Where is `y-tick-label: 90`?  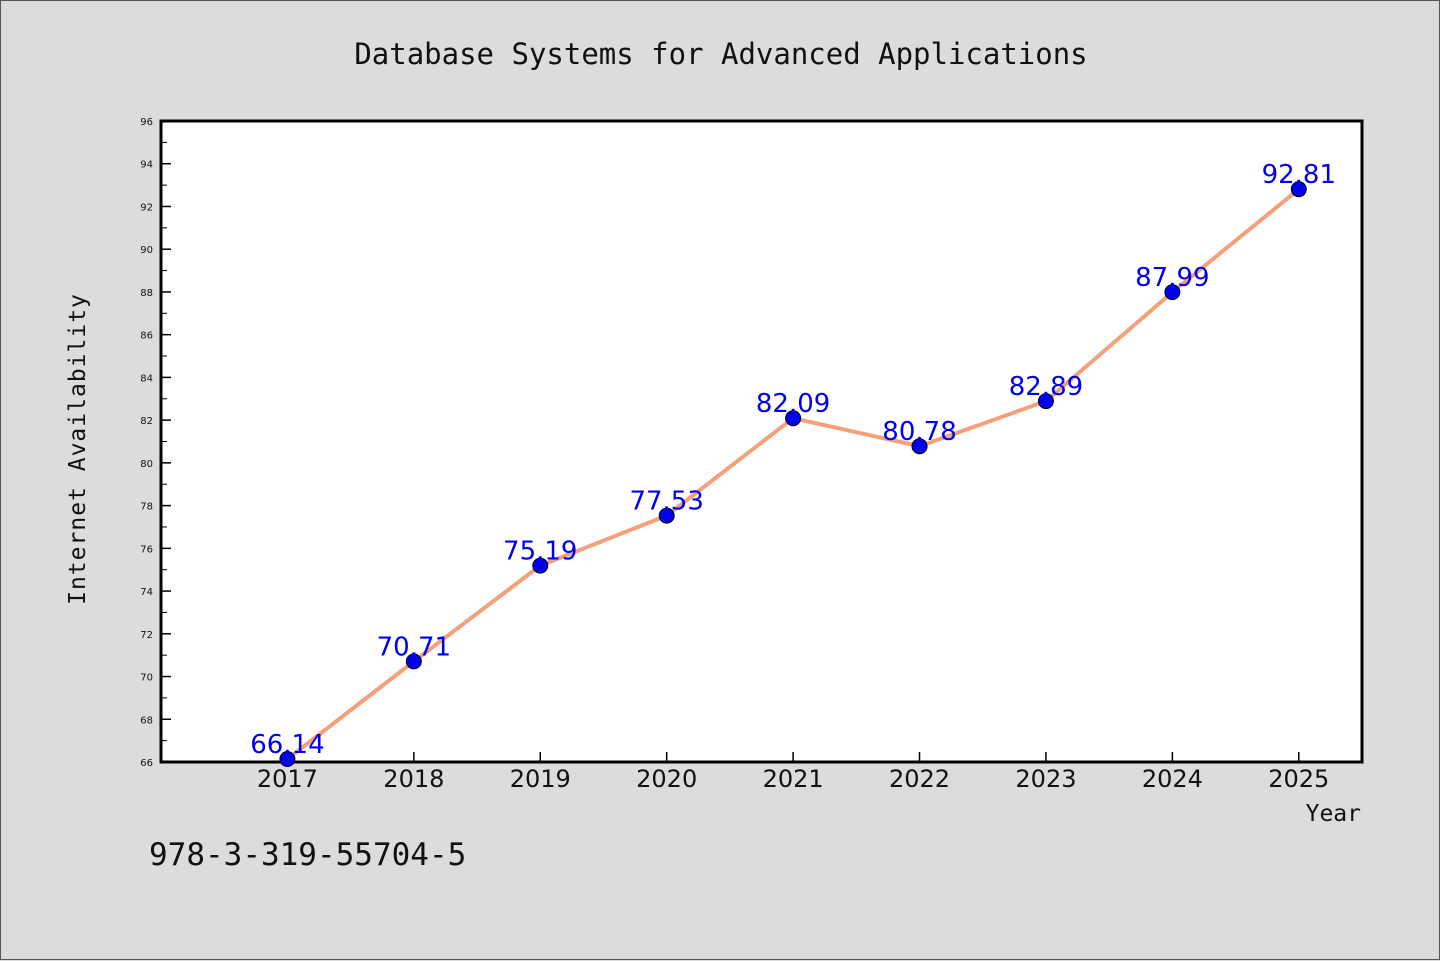
y-tick-label: 90 is located at coordinates (146, 250).